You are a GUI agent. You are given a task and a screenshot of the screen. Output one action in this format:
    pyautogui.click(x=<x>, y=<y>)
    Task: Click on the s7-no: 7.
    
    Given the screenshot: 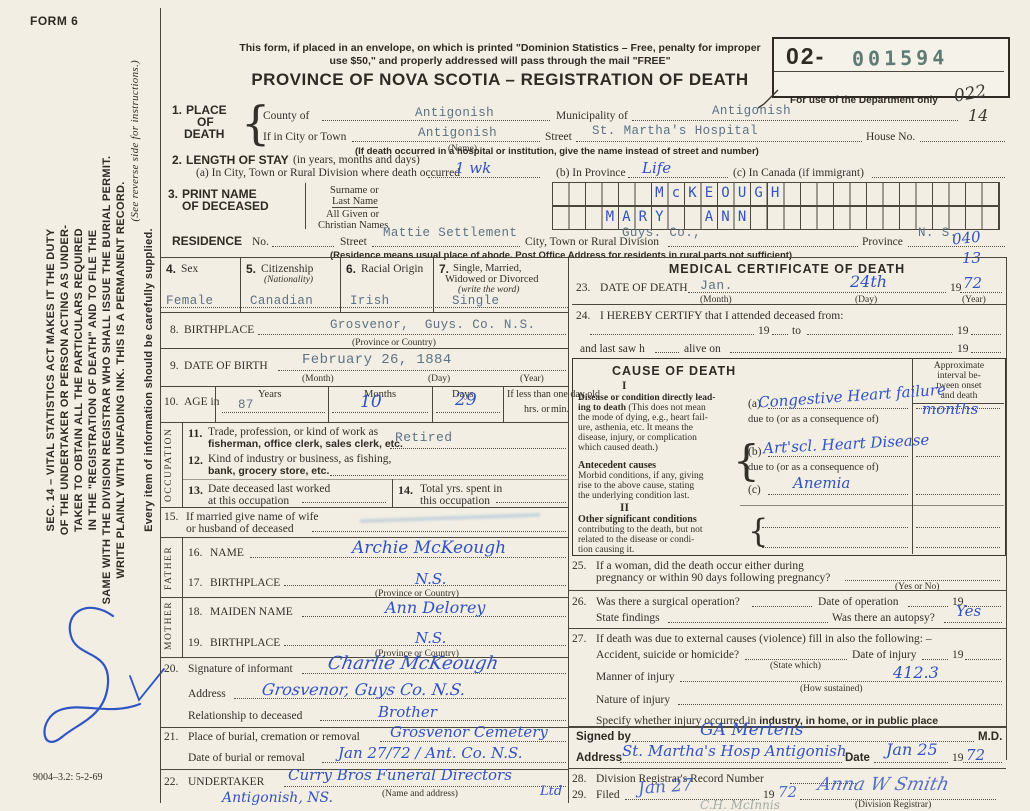 What is the action you would take?
    pyautogui.click(x=444, y=269)
    